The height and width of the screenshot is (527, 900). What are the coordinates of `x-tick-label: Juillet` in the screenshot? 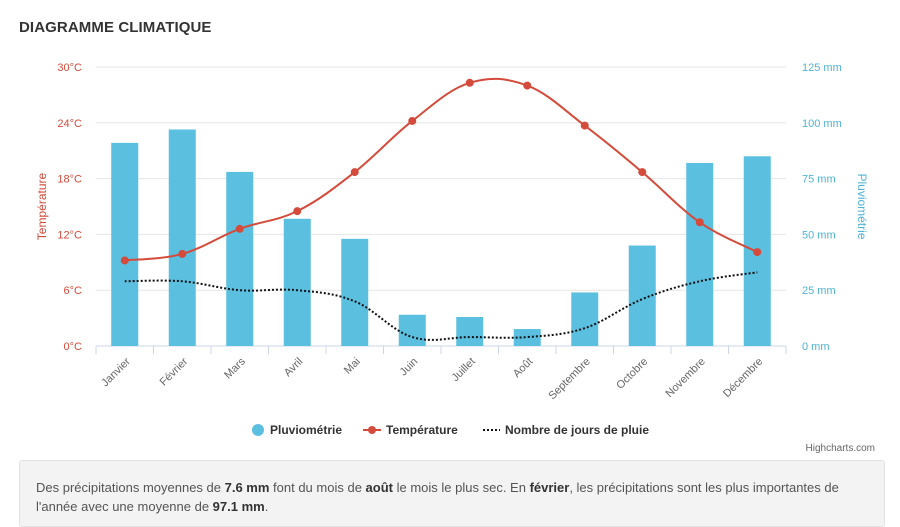 It's located at (463, 370).